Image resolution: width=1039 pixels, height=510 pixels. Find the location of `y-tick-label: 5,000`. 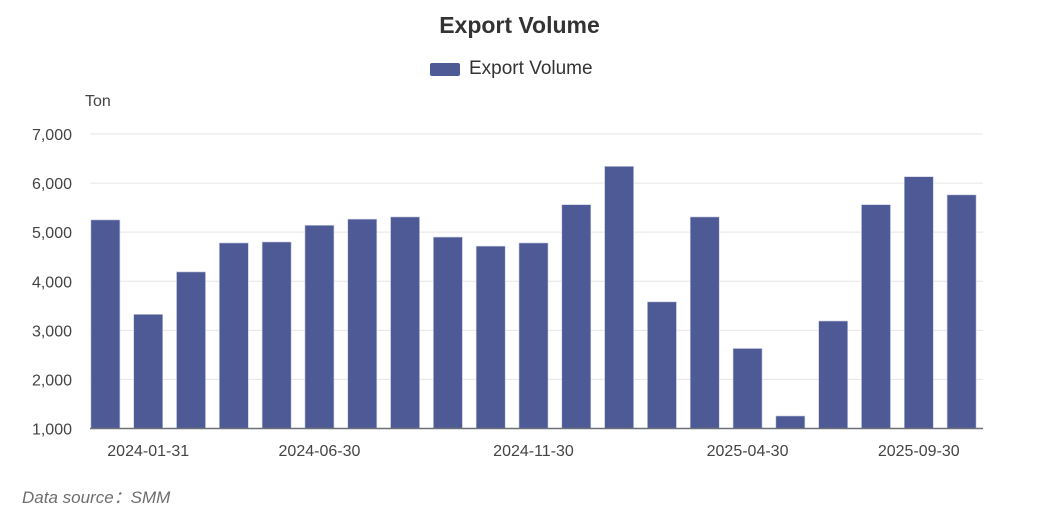

y-tick-label: 5,000 is located at coordinates (52, 233).